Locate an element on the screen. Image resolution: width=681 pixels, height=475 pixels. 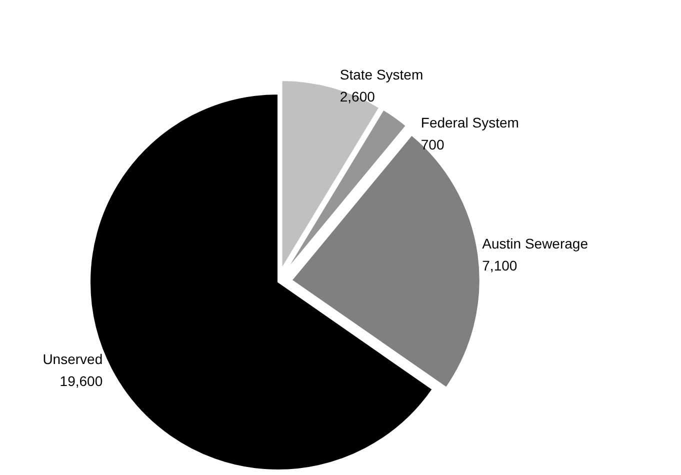
slice-label: Austin Sewerage is located at coordinates (535, 243).